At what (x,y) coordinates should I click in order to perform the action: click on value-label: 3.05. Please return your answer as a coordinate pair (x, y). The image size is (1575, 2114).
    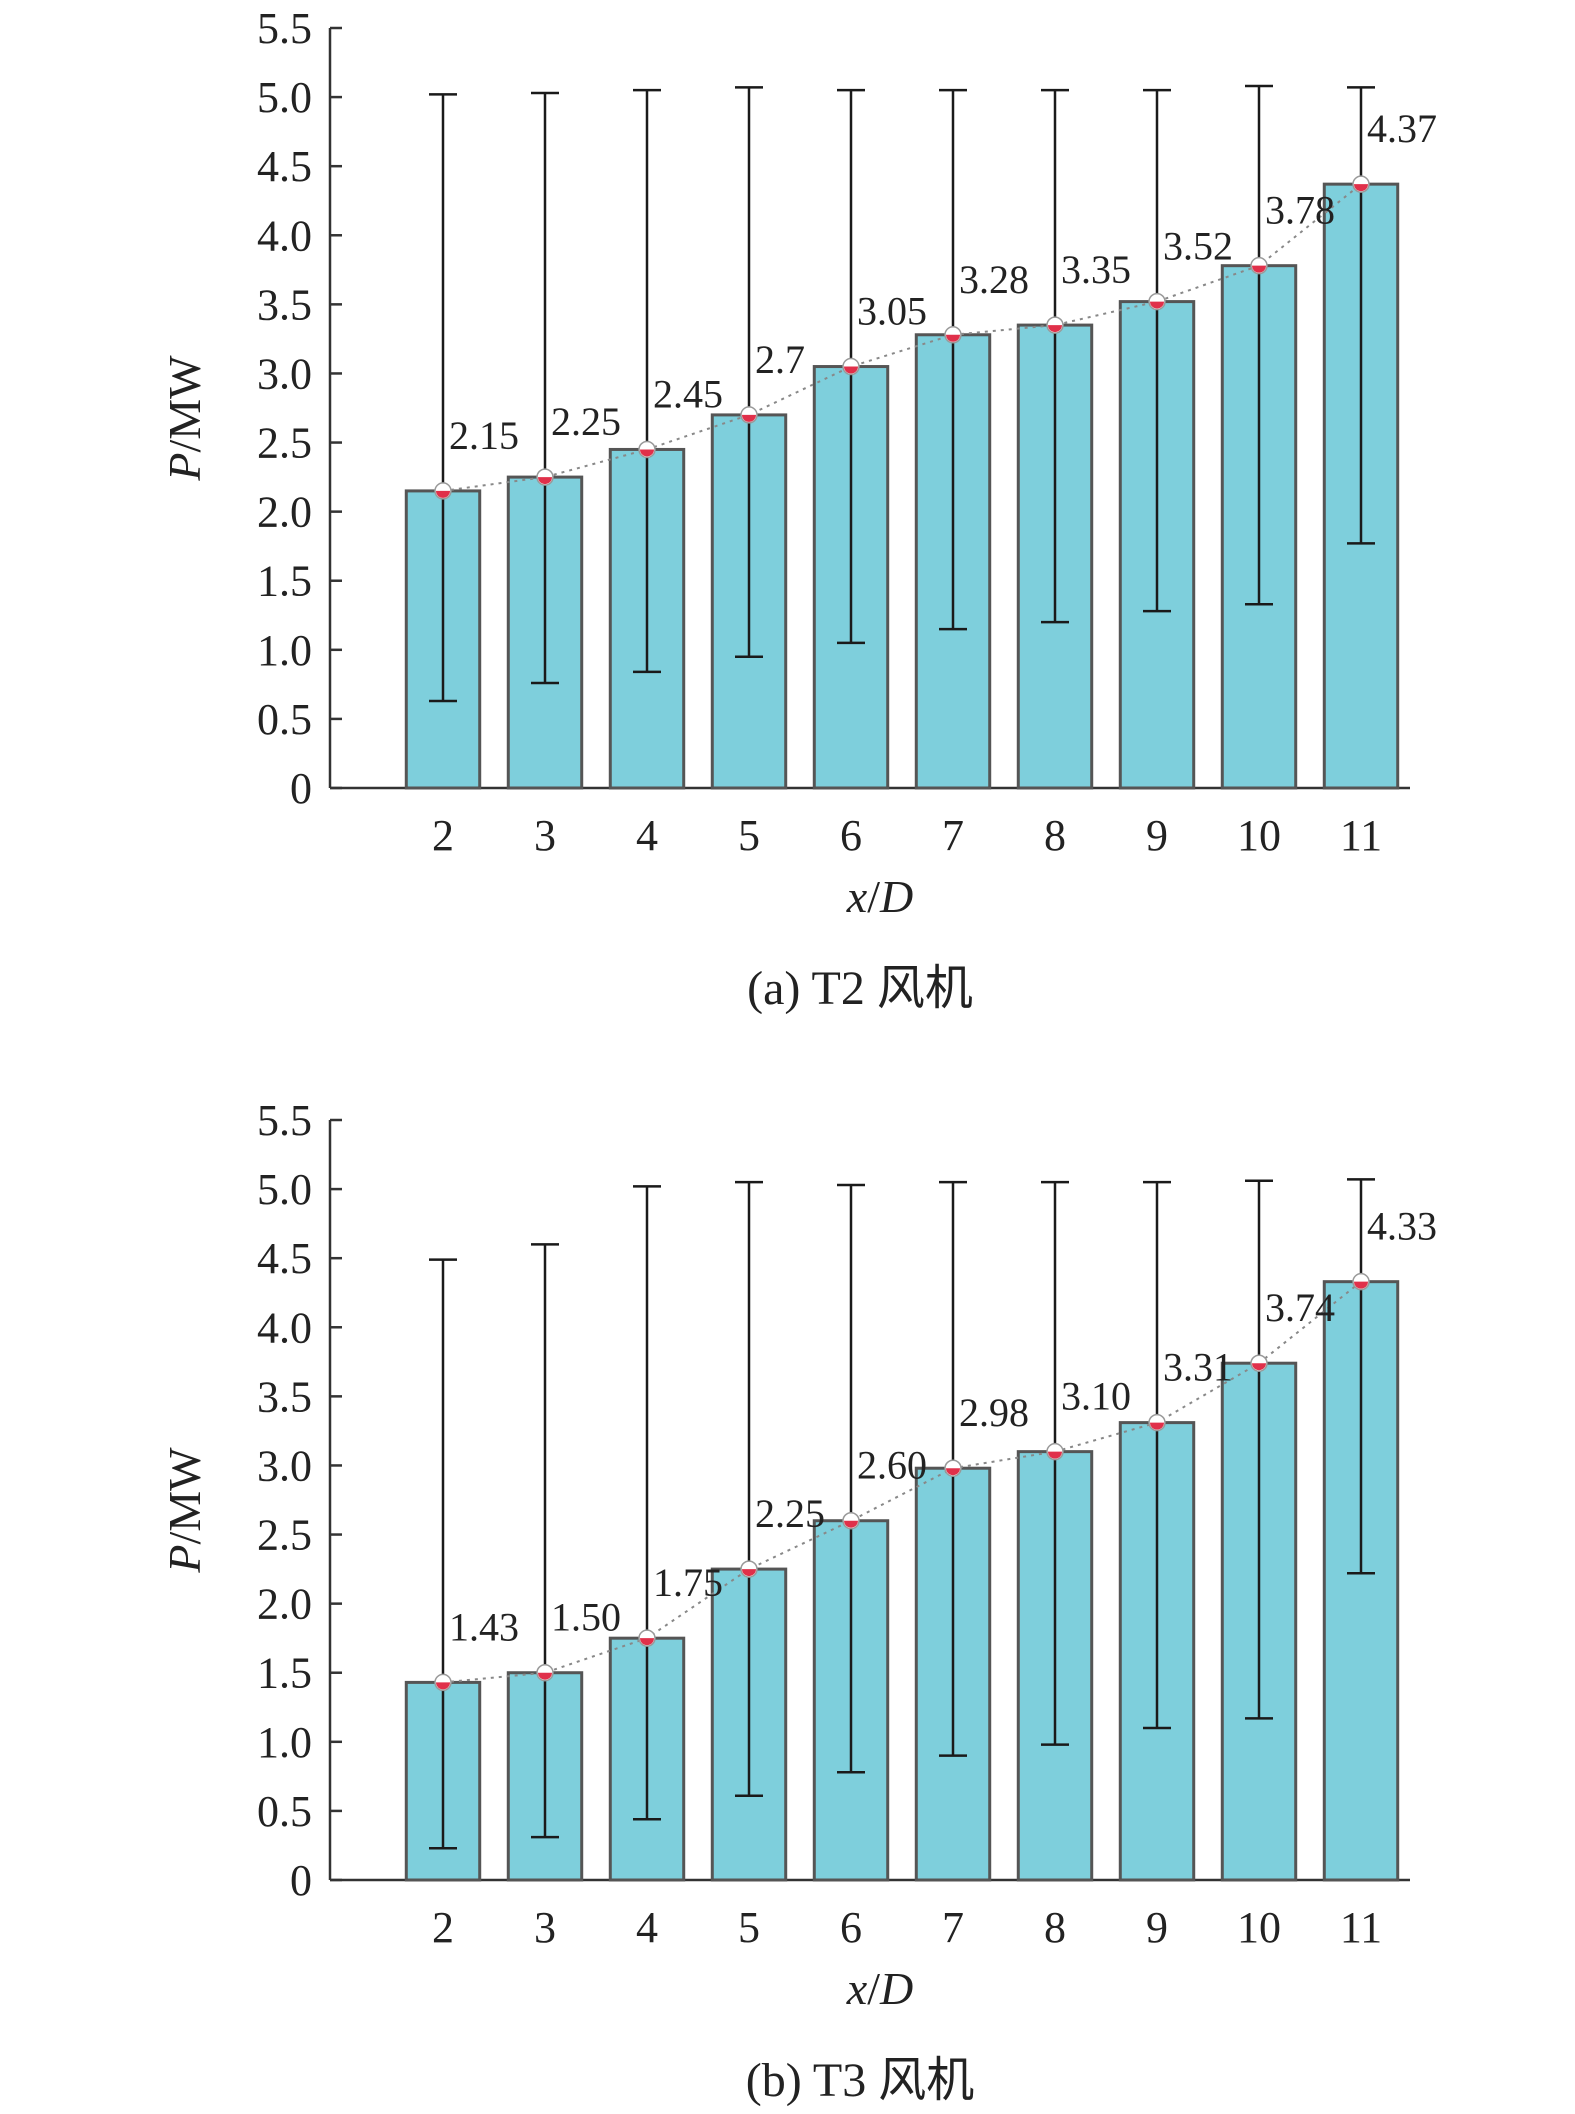
    Looking at the image, I should click on (892, 311).